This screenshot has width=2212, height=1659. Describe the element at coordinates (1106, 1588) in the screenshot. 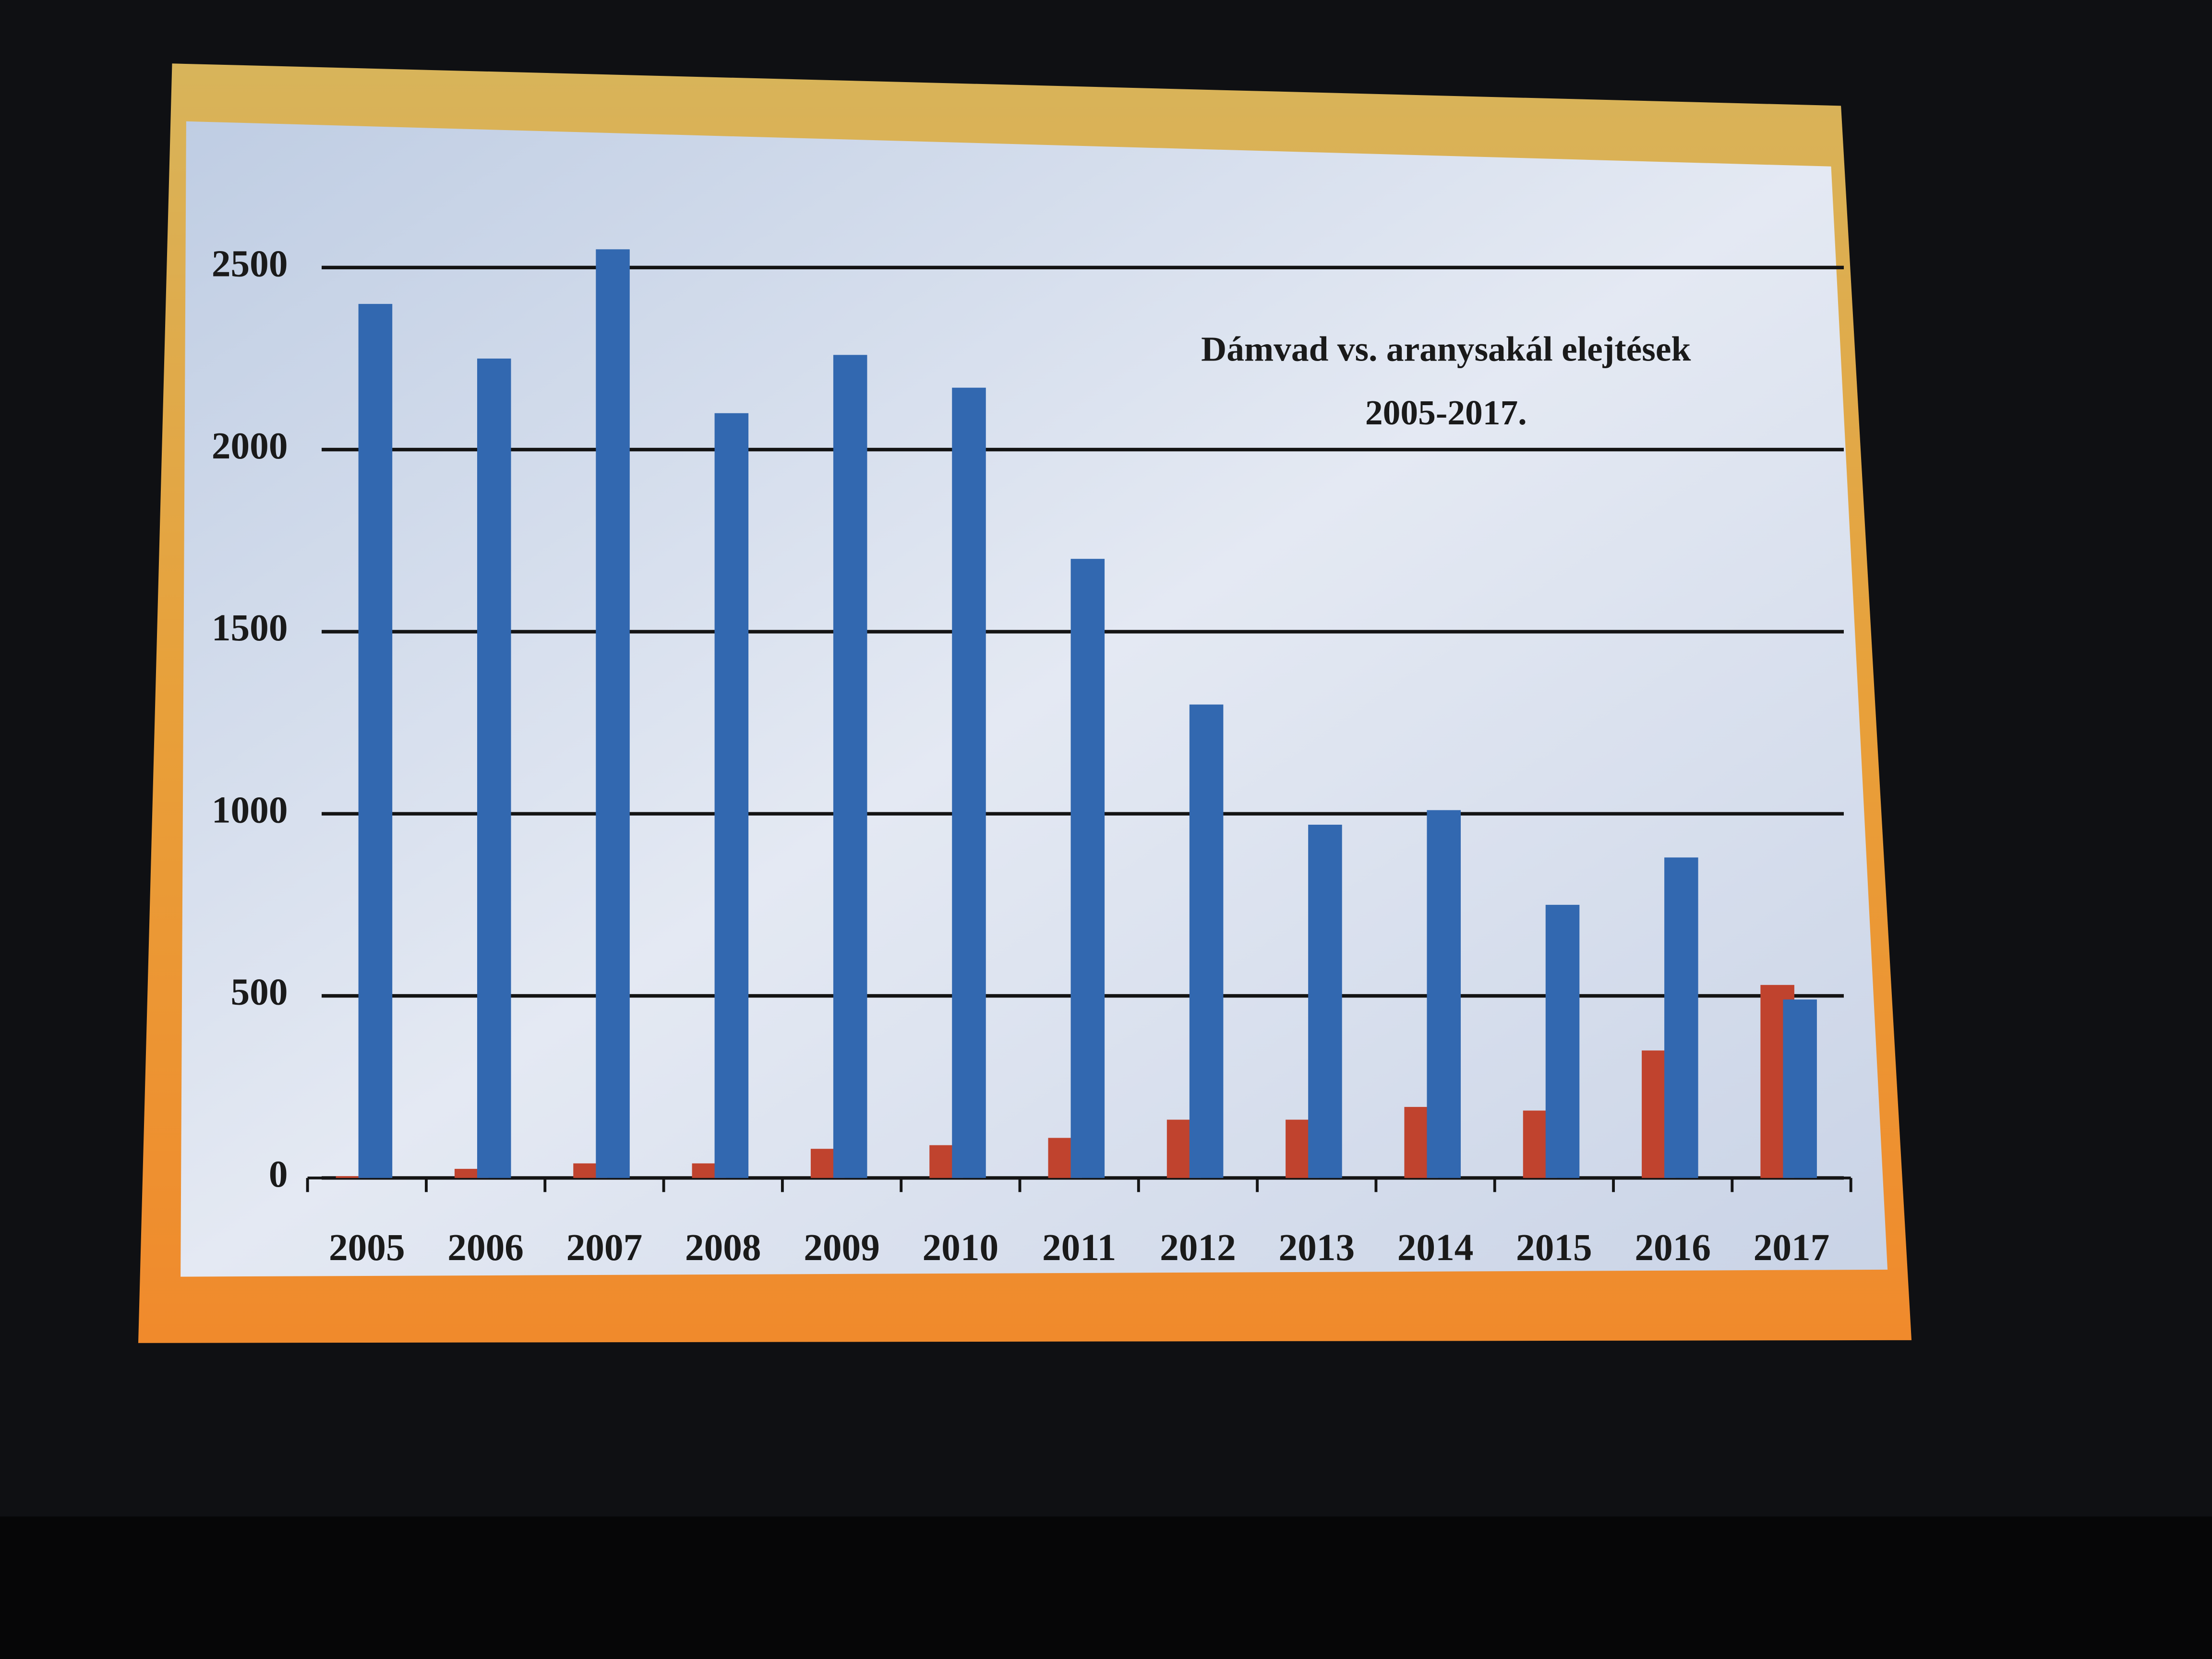

I see `floor` at that location.